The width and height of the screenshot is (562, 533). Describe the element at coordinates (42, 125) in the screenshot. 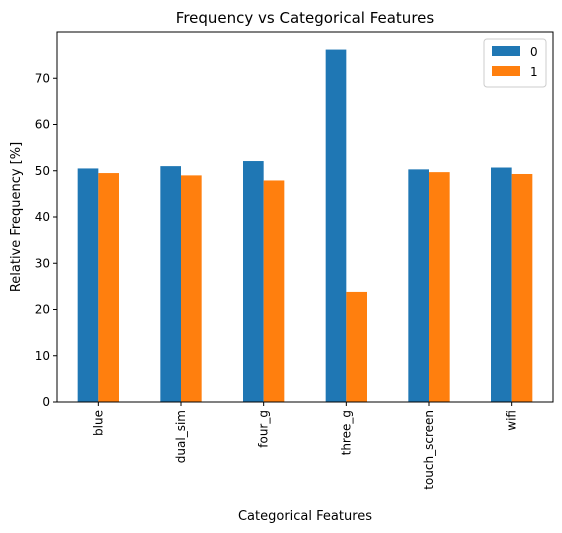

I see `y-tick-label: 60` at that location.